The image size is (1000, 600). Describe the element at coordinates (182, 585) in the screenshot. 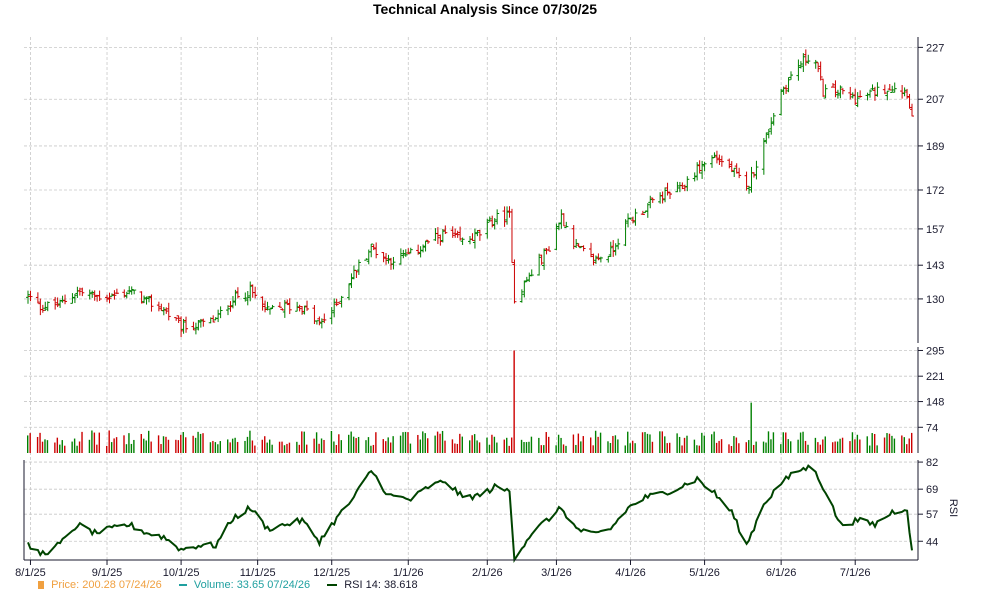

I see `volume-swatch-icon` at that location.